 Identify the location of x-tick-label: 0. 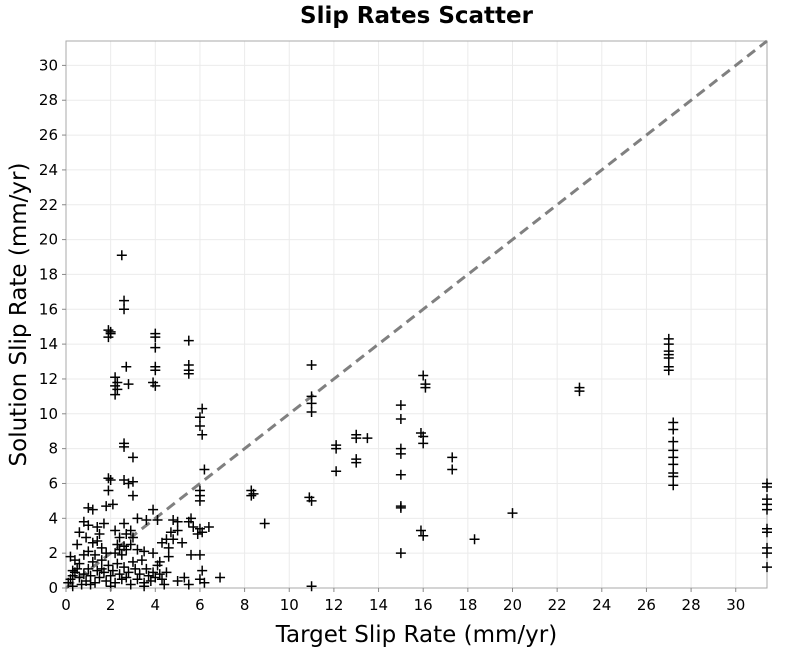
(66, 605).